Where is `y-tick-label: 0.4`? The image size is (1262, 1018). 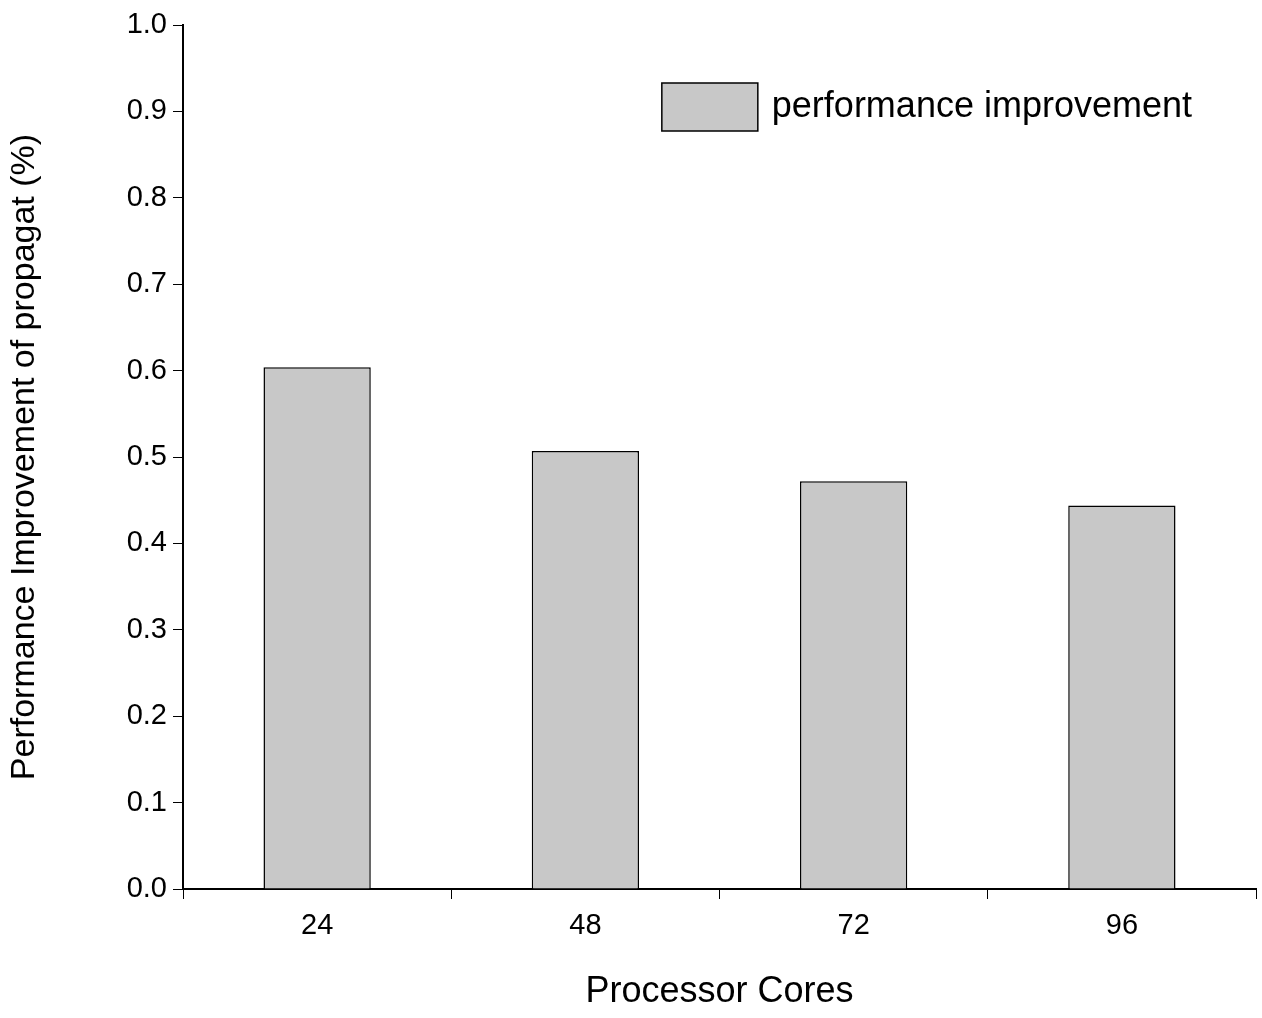 y-tick-label: 0.4 is located at coordinates (146, 541).